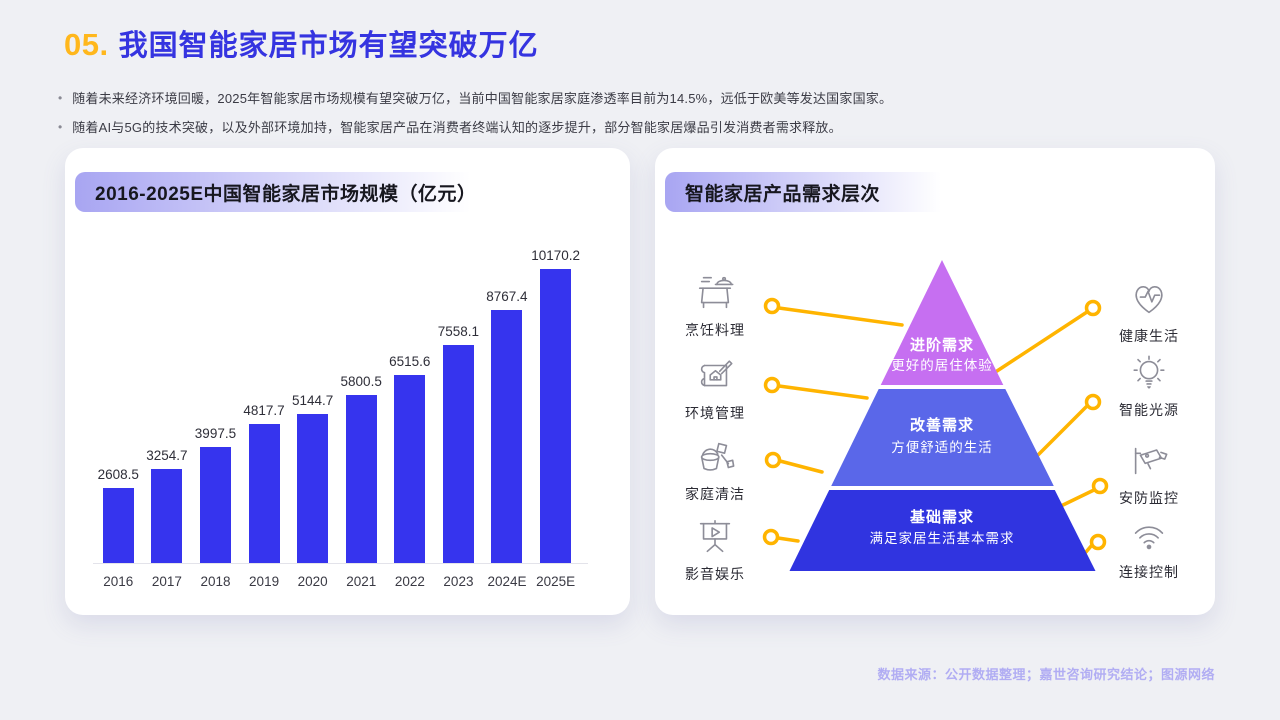 The width and height of the screenshot is (1280, 720). I want to click on pyramid-tier-top, so click(942, 322).